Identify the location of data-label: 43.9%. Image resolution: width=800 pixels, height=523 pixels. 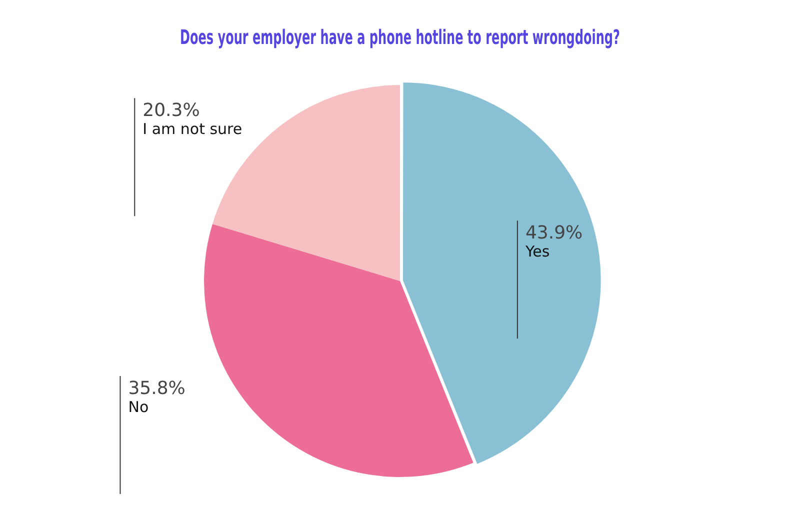
(554, 233).